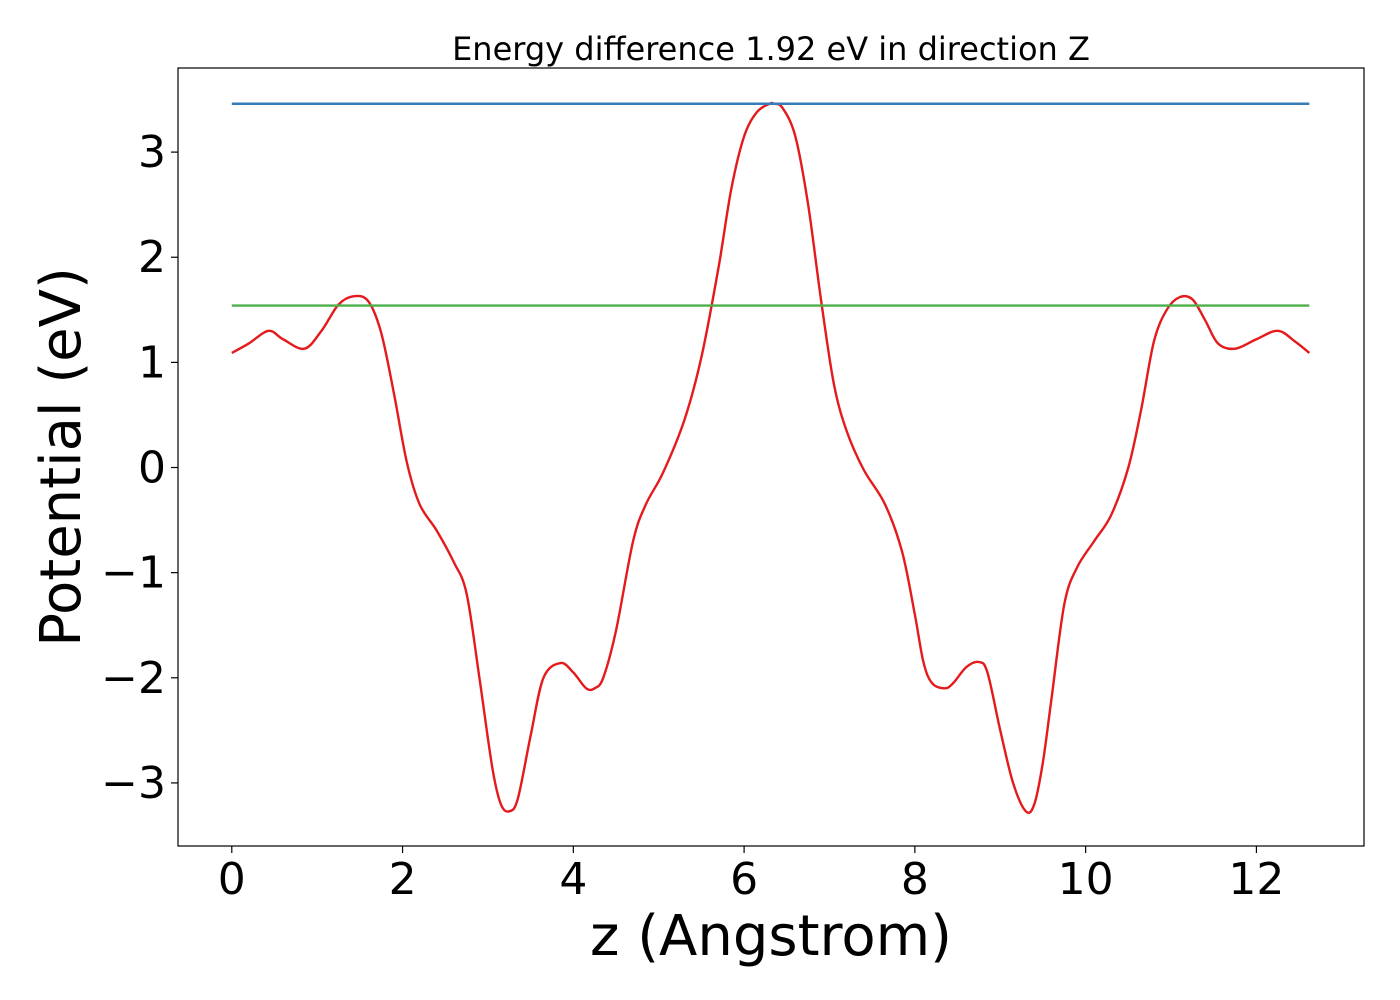 The width and height of the screenshot is (1400, 1000). What do you see at coordinates (744, 879) in the screenshot?
I see `x-tick-label: 6` at bounding box center [744, 879].